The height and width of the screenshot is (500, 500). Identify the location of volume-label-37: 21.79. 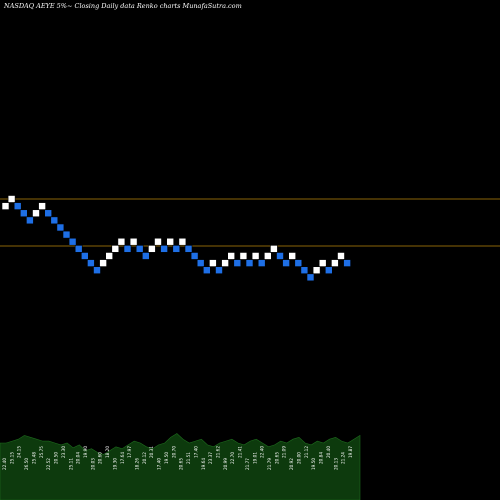
(269, 464).